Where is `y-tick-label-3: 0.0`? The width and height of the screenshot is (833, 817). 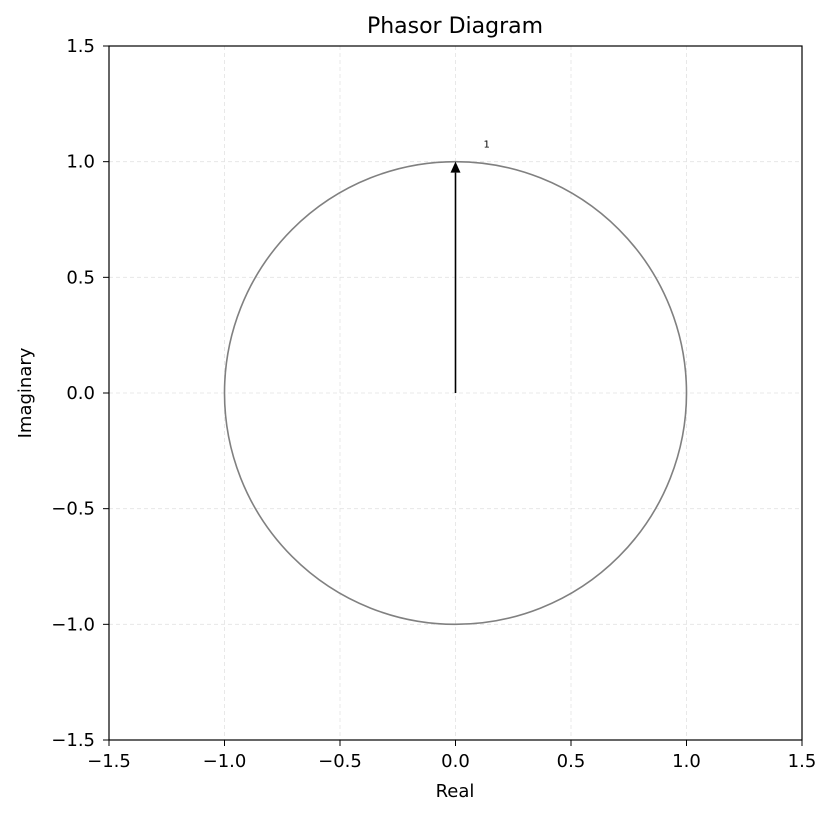
y-tick-label-3: 0.0 is located at coordinates (80, 393).